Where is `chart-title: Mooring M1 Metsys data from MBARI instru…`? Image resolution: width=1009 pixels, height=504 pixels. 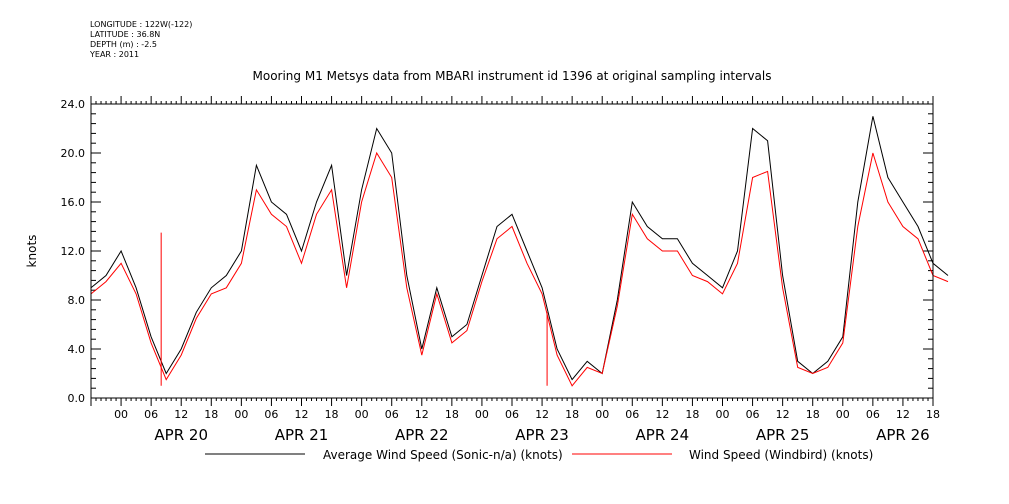
chart-title: Mooring M1 Metsys data from MBARI instru… is located at coordinates (512, 76).